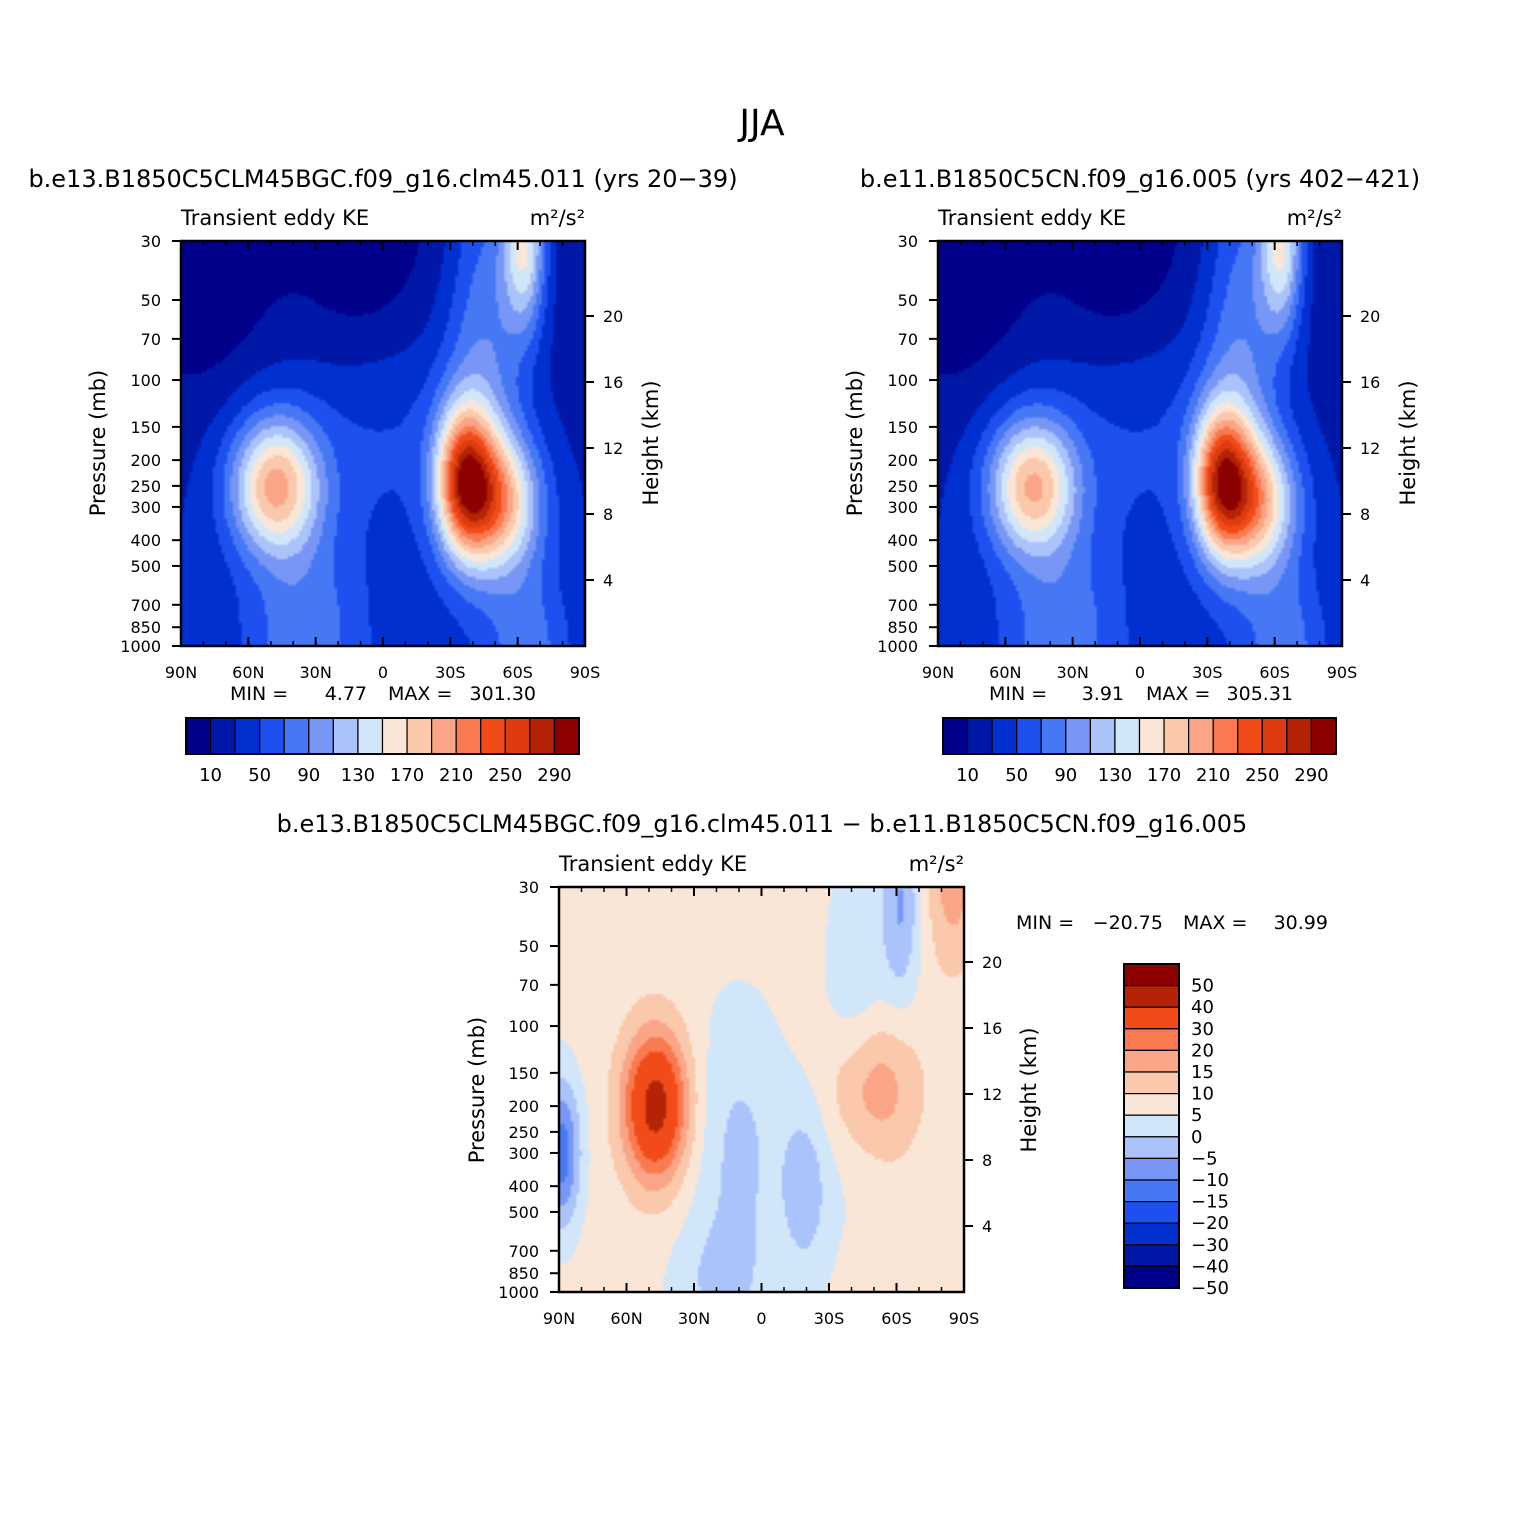 The width and height of the screenshot is (1524, 1524). What do you see at coordinates (613, 448) in the screenshot?
I see `plot-a-ytick-right-label: 12` at bounding box center [613, 448].